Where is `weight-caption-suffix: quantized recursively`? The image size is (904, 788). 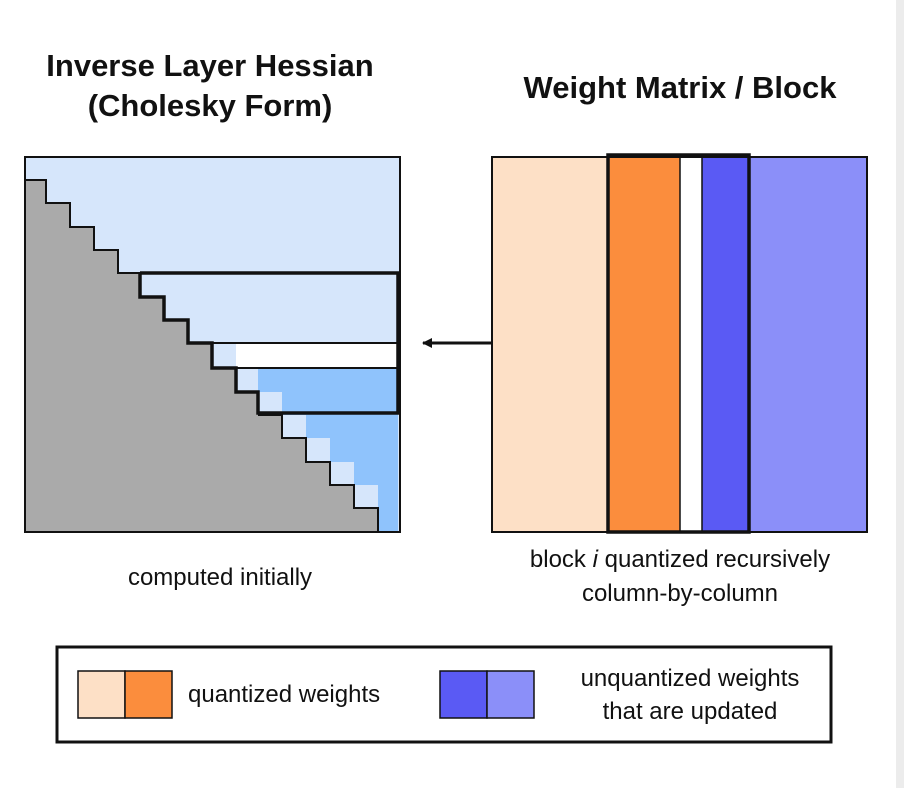
weight-caption-suffix: quantized recursively is located at coordinates (714, 559).